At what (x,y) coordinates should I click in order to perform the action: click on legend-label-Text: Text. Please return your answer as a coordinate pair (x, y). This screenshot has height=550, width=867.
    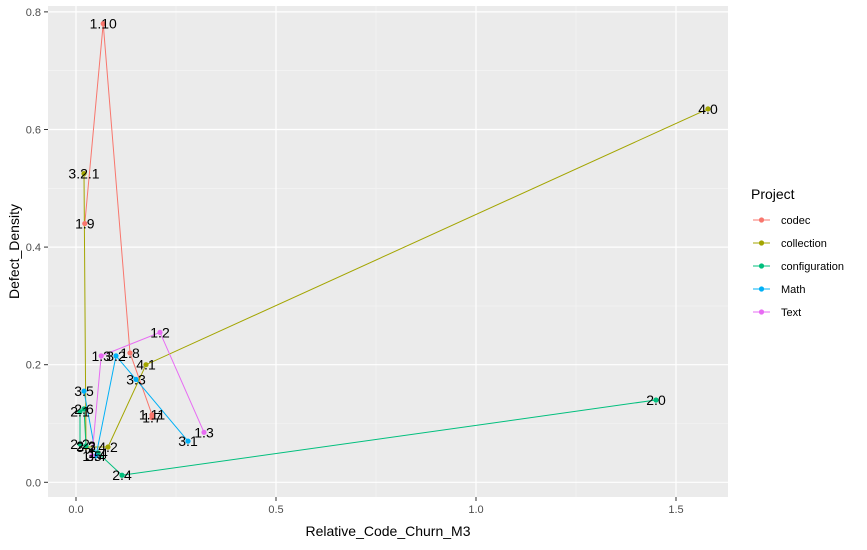
    Looking at the image, I should click on (791, 313).